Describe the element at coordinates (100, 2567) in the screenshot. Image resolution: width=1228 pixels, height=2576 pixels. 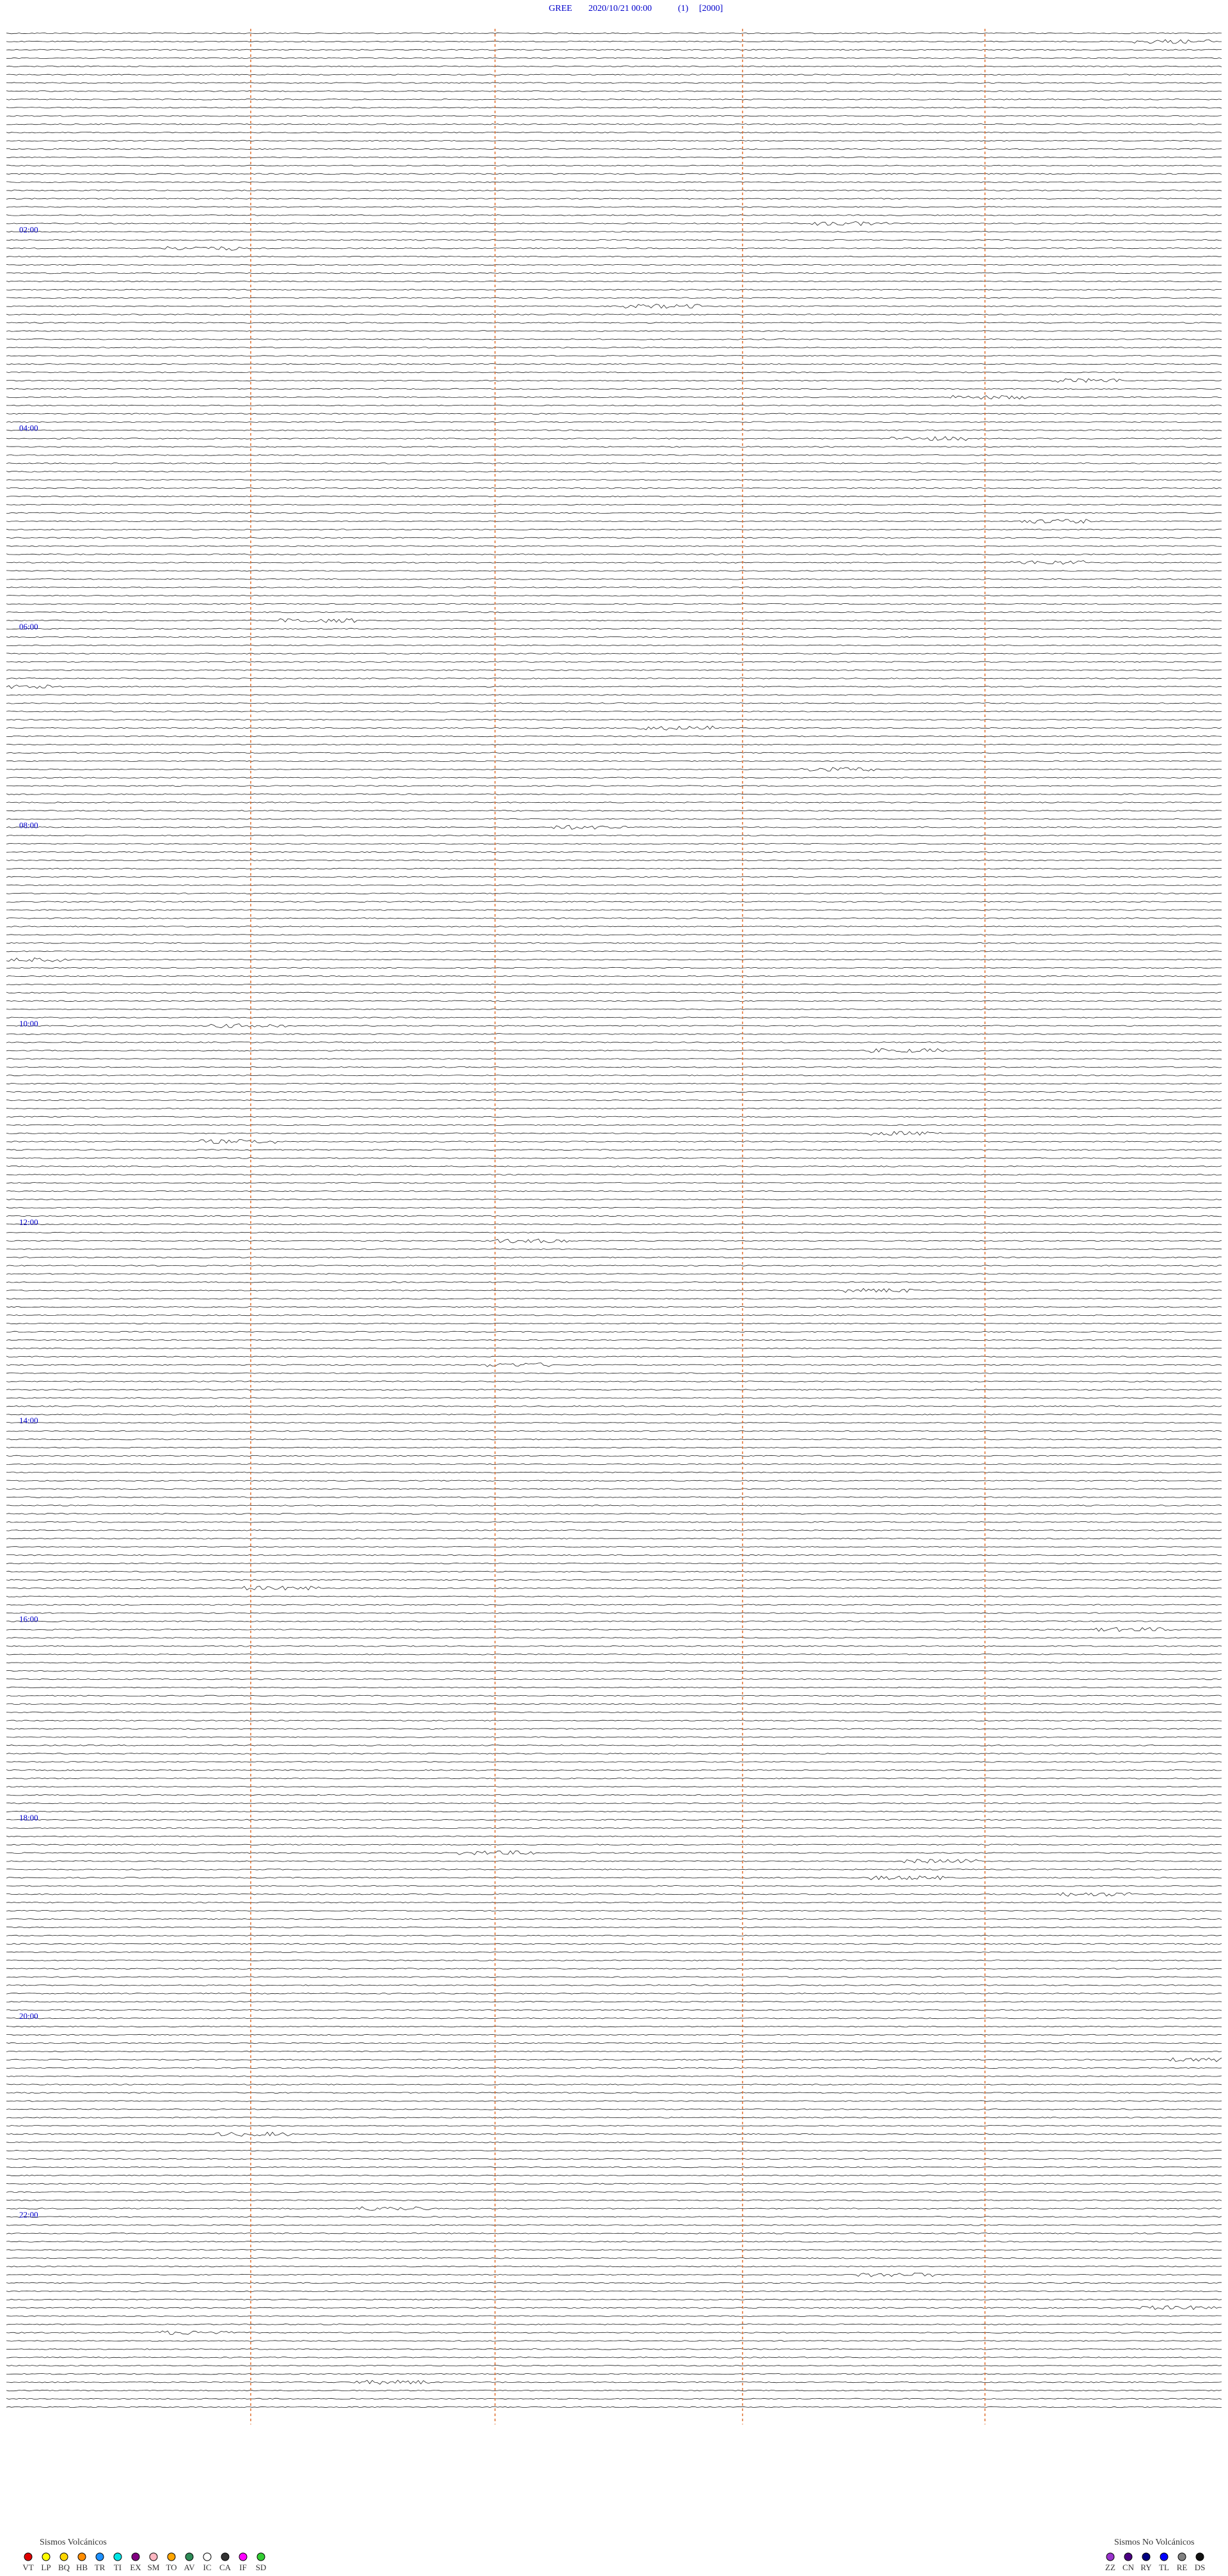
I see `legend-code: TR` at that location.